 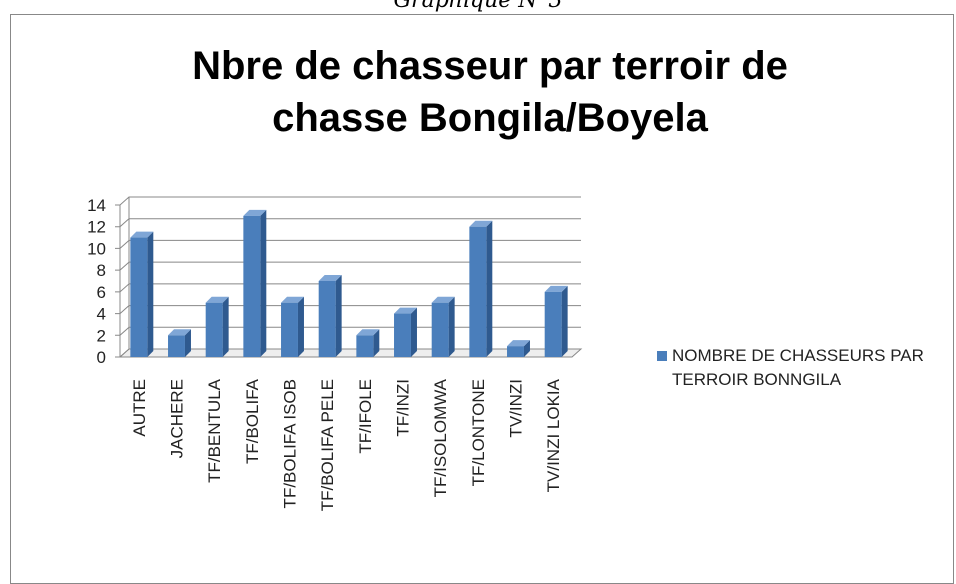 What do you see at coordinates (214, 430) in the screenshot?
I see `x-tick-label: TF/BENTULA` at bounding box center [214, 430].